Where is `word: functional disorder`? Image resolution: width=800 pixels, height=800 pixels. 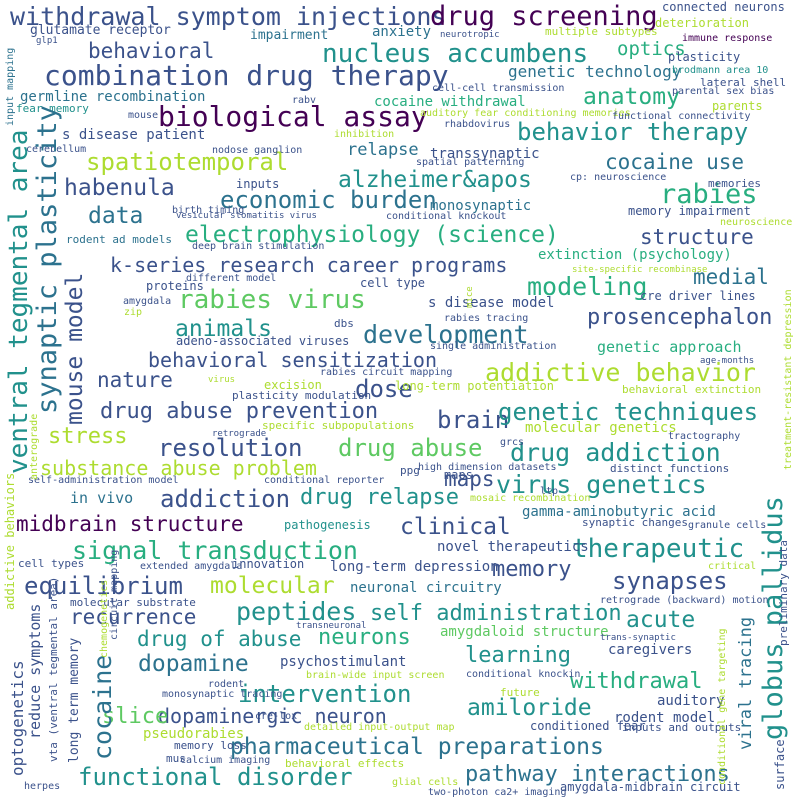 word: functional disorder is located at coordinates (215, 777).